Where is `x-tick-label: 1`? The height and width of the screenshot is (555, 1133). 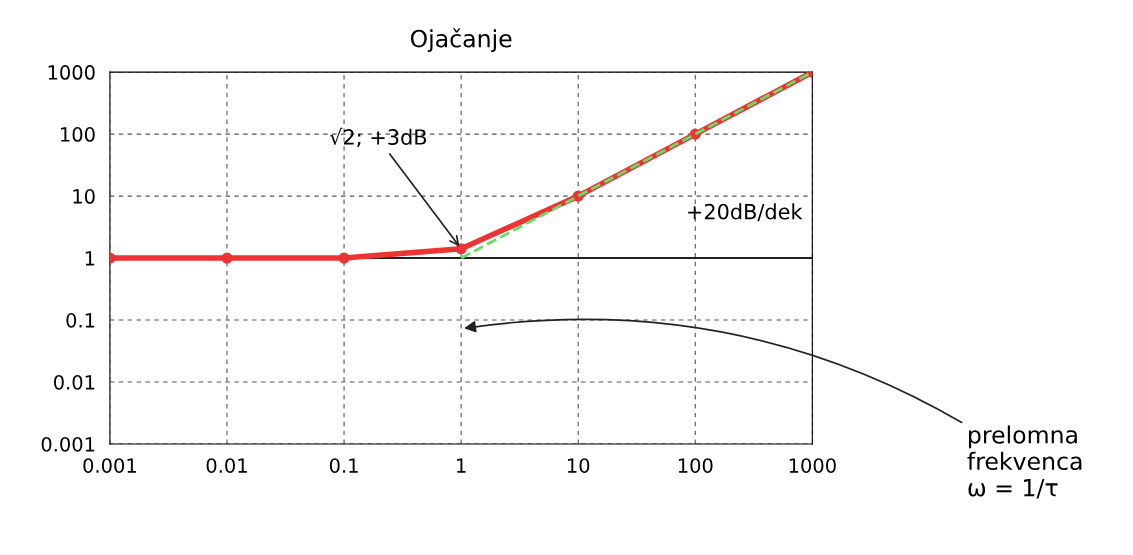 x-tick-label: 1 is located at coordinates (461, 465).